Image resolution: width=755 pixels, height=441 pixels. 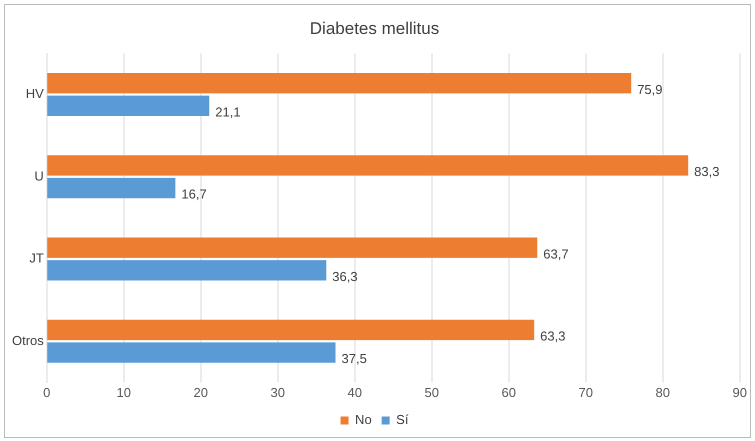 I want to click on chart-title: Diabetes mellitus, so click(x=375, y=28).